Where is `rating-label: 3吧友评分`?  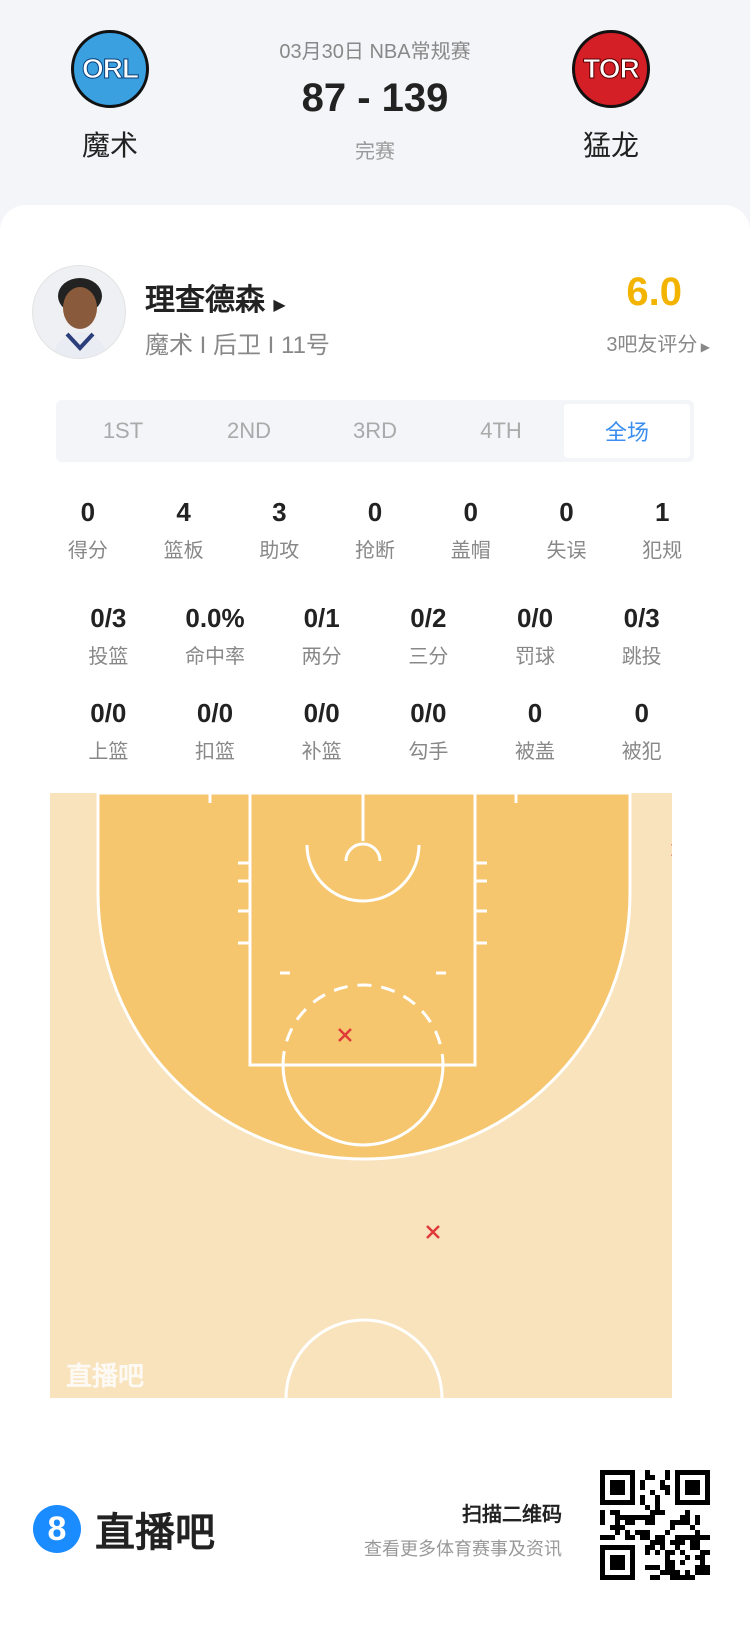 rating-label: 3吧友评分 is located at coordinates (652, 345).